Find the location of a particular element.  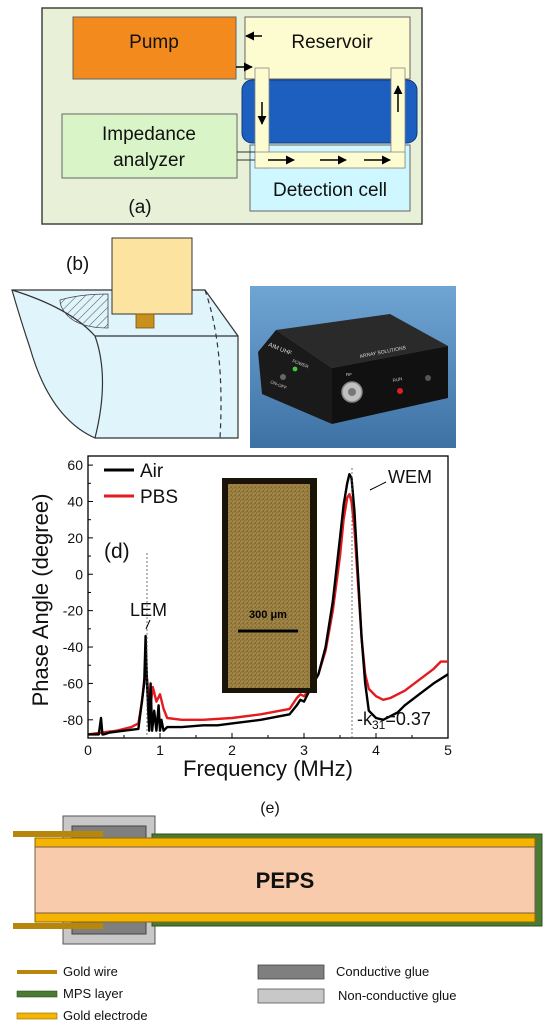

x-axis-label: Frequency (MHz) is located at coordinates (268, 768).